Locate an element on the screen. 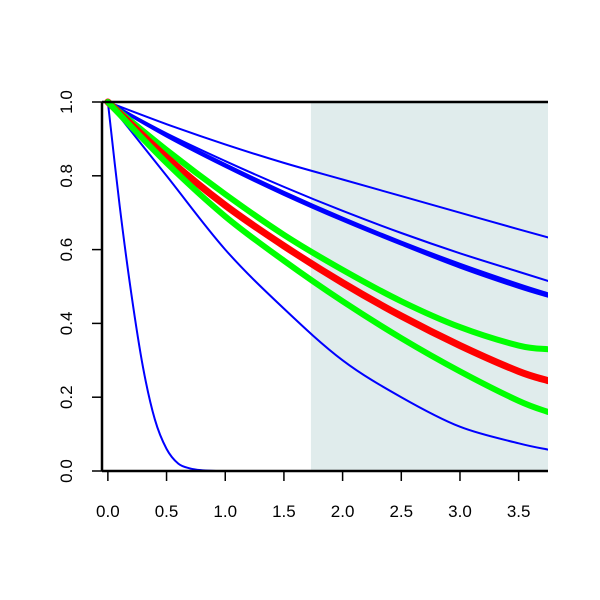 This screenshot has height=600, width=600. x-tick-label: 0.0 is located at coordinates (108, 511).